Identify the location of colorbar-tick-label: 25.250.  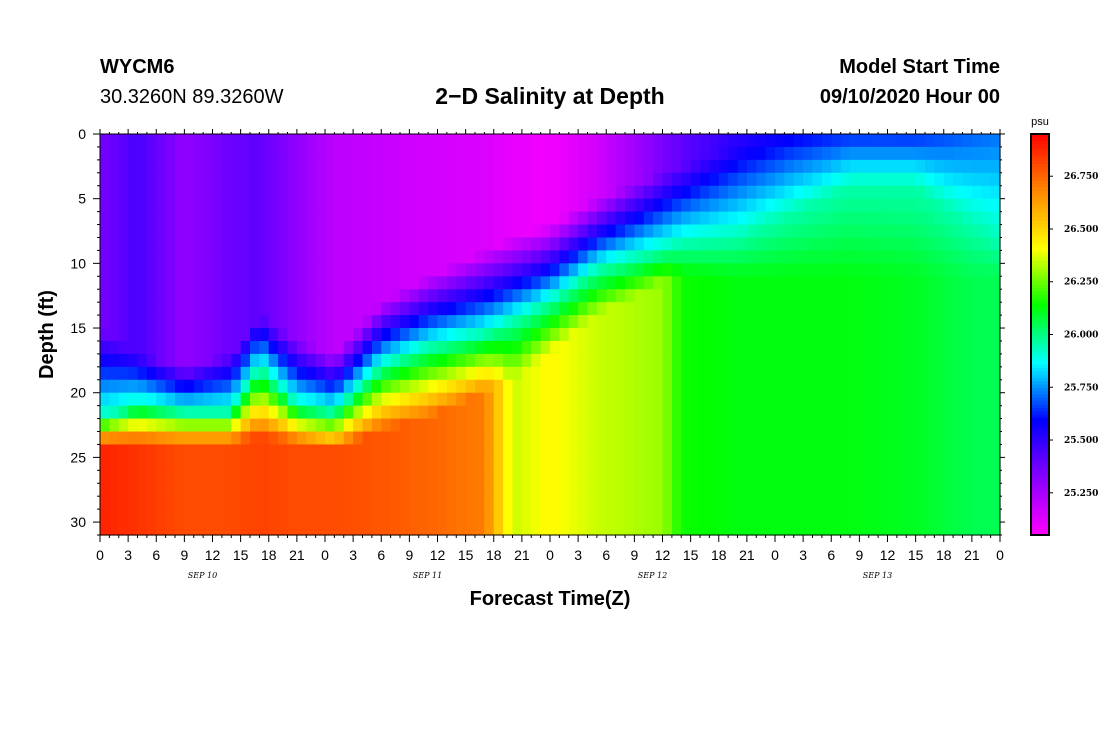
(1081, 494).